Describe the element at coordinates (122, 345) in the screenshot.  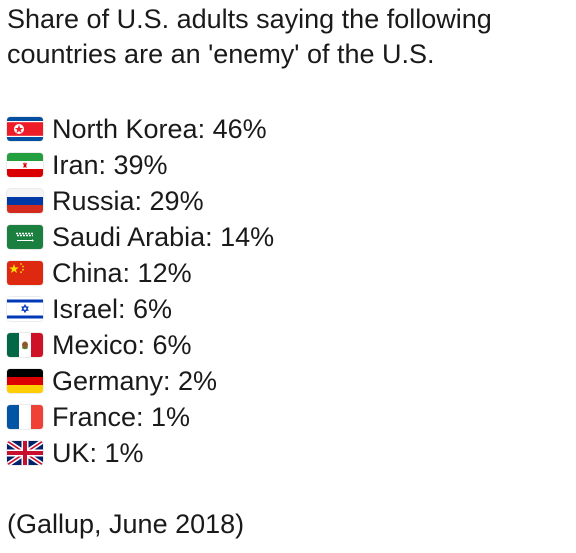
I see `list-item-label: Mexico: 6%` at that location.